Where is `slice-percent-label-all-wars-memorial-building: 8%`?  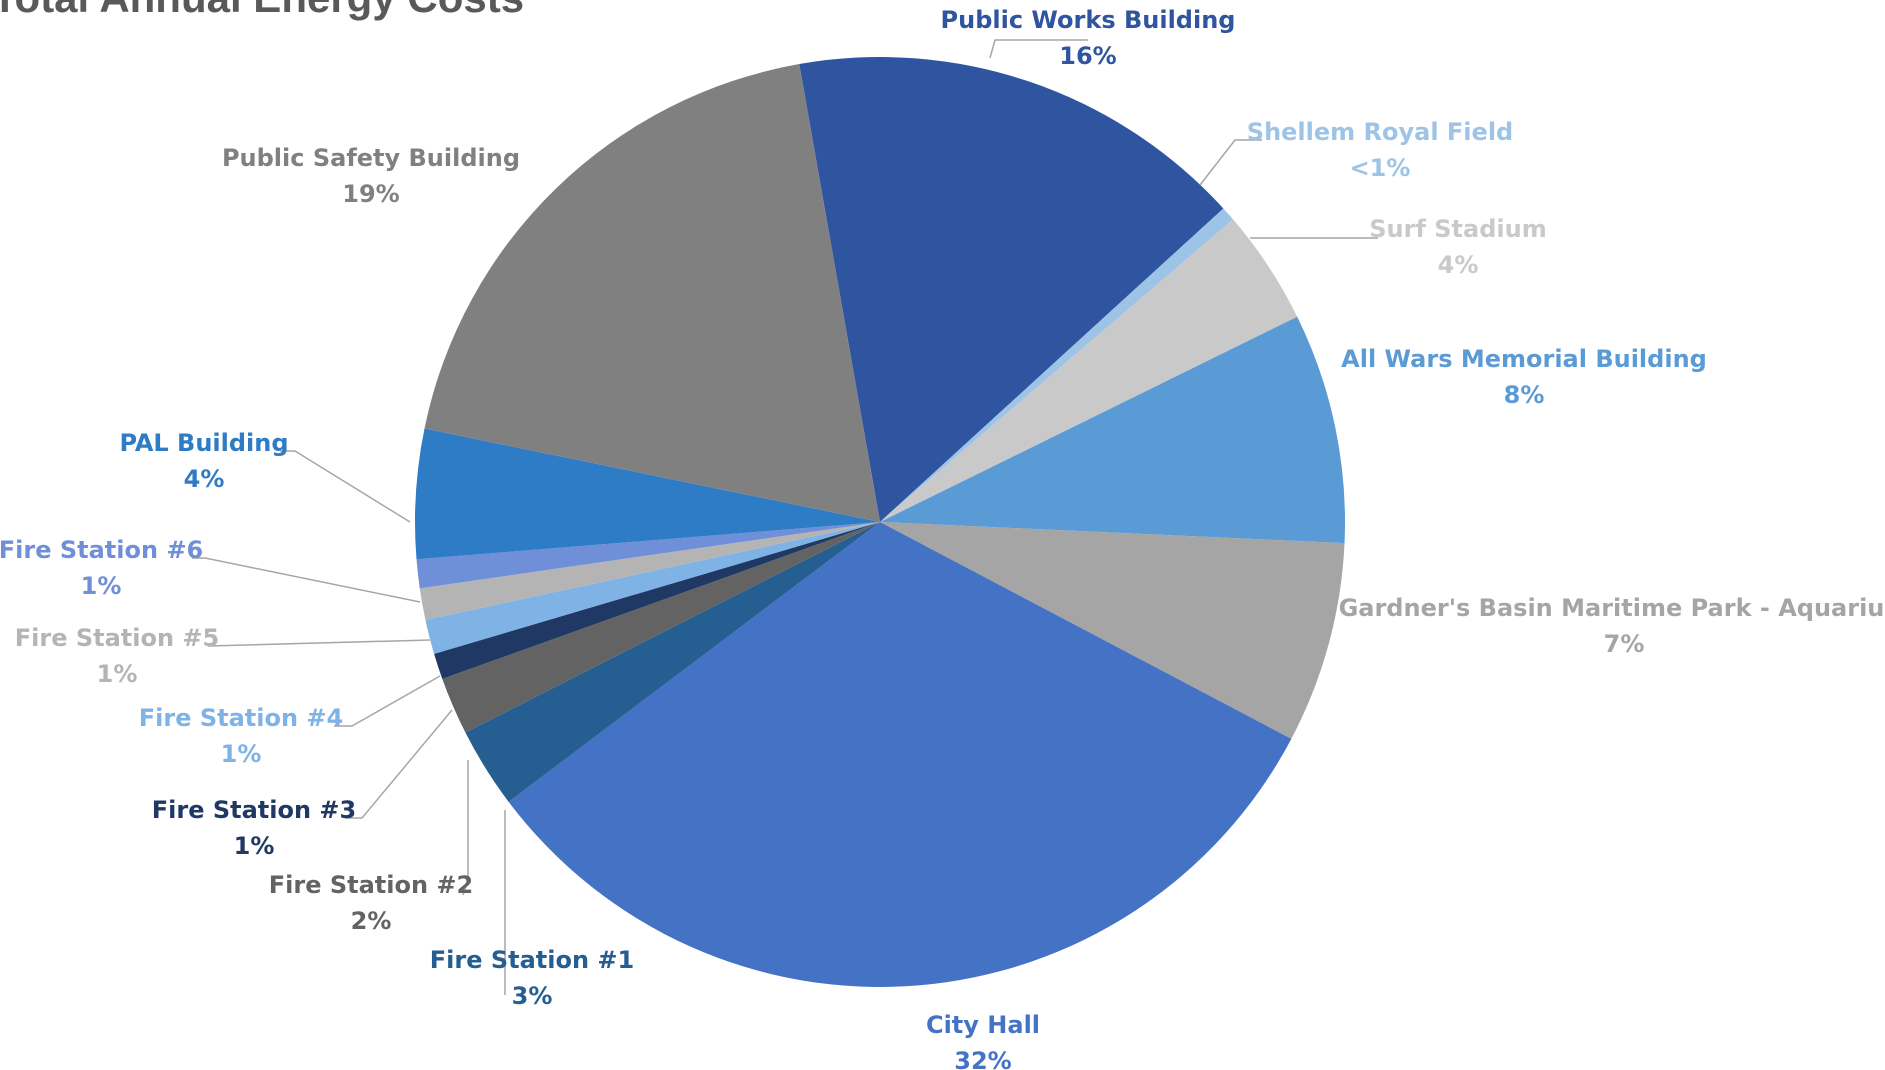 slice-percent-label-all-wars-memorial-building: 8% is located at coordinates (1524, 395).